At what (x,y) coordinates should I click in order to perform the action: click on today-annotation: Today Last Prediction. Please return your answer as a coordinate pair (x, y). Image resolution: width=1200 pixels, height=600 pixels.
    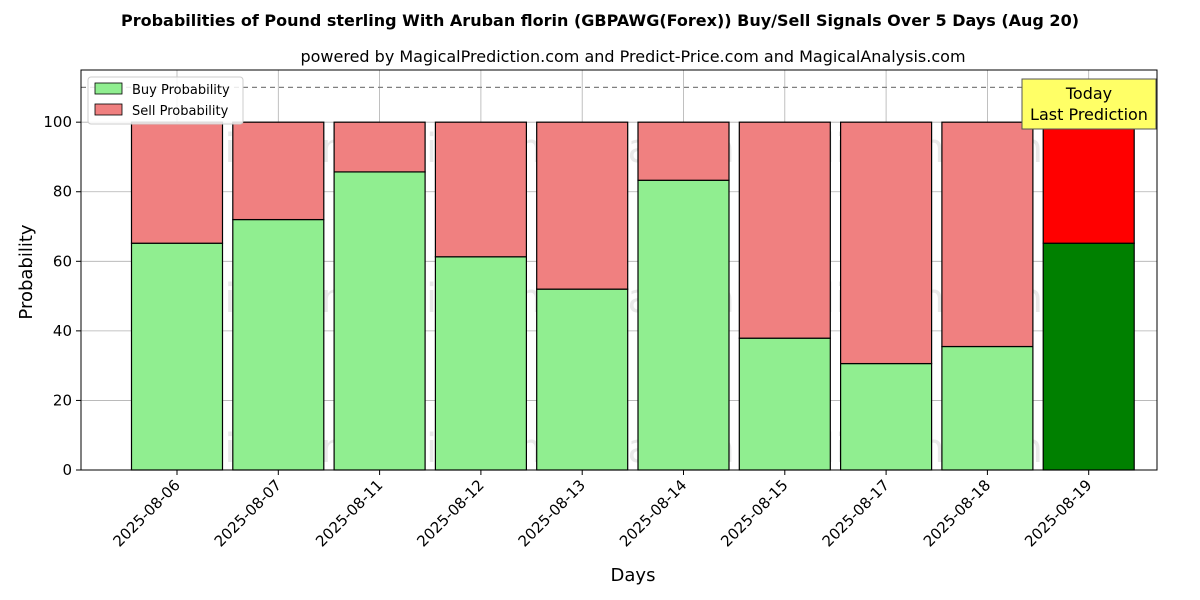
    Looking at the image, I should click on (1089, 104).